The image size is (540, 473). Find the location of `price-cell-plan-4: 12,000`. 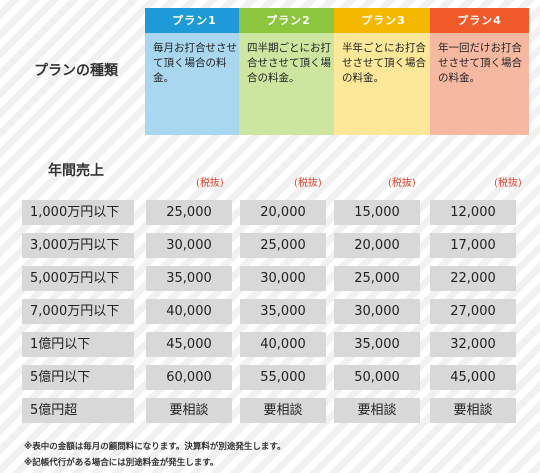

price-cell-plan-4: 12,000 is located at coordinates (473, 212).